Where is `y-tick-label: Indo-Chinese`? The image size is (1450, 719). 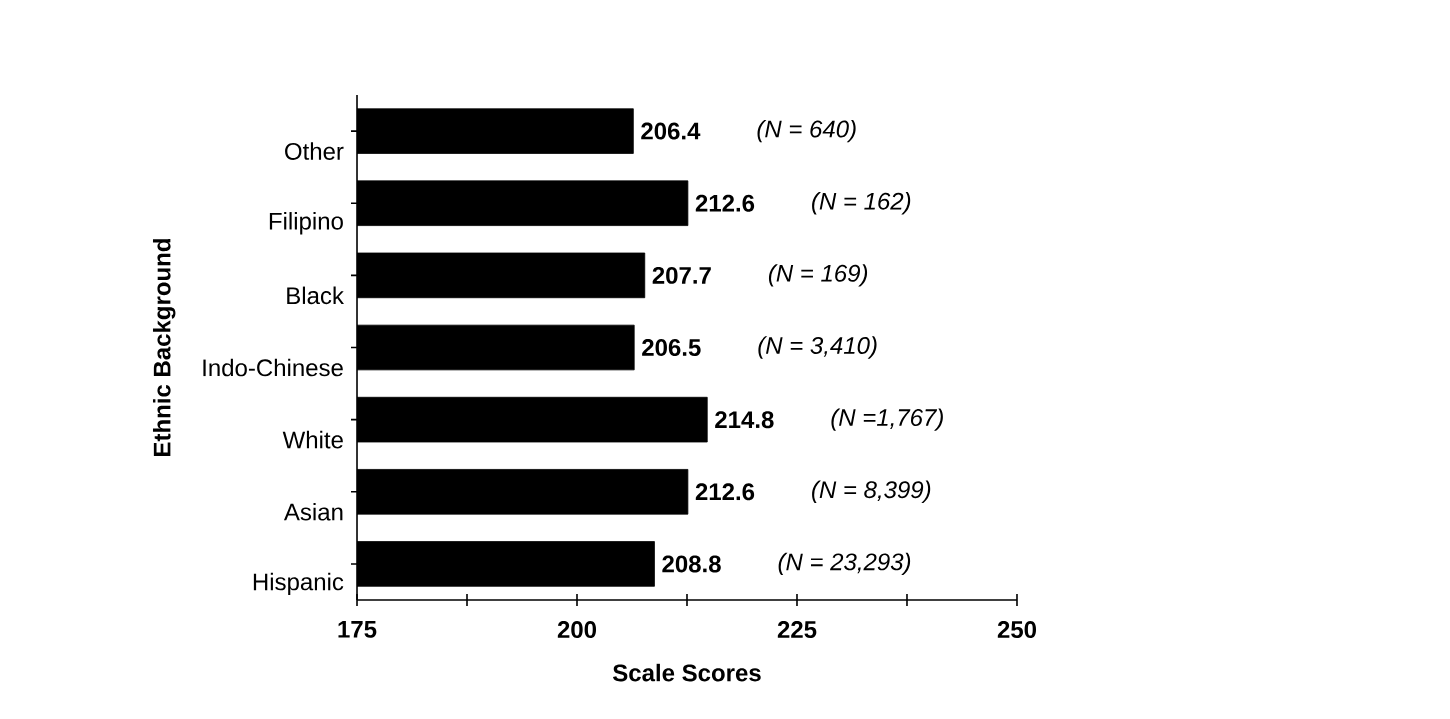
y-tick-label: Indo-Chinese is located at coordinates (273, 367).